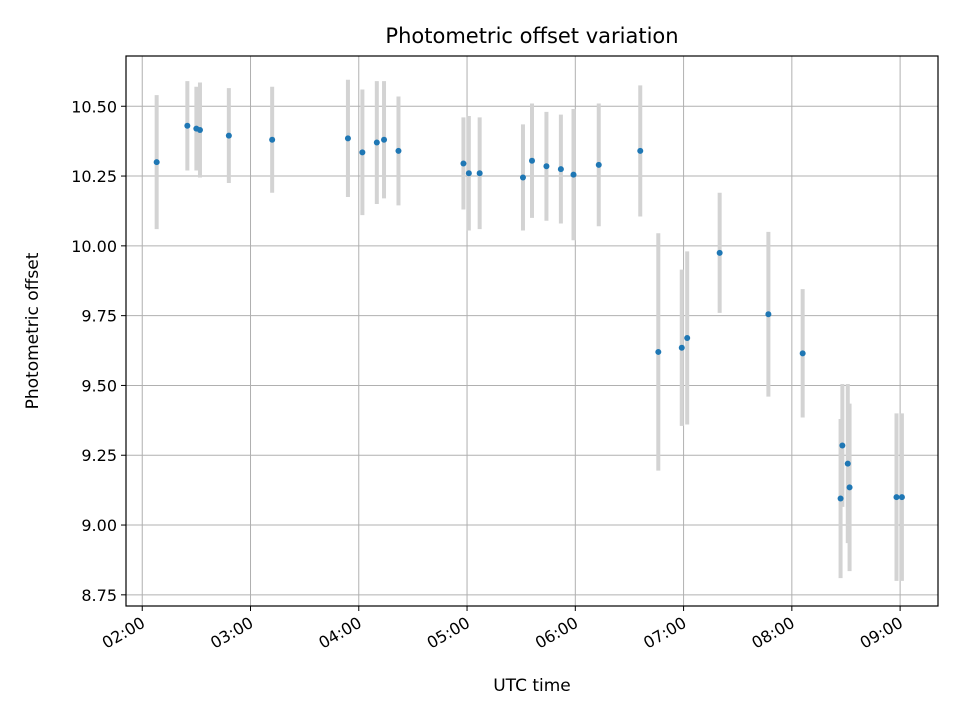 The width and height of the screenshot is (960, 720). I want to click on chart-title: Photometric offset variation, so click(531, 36).